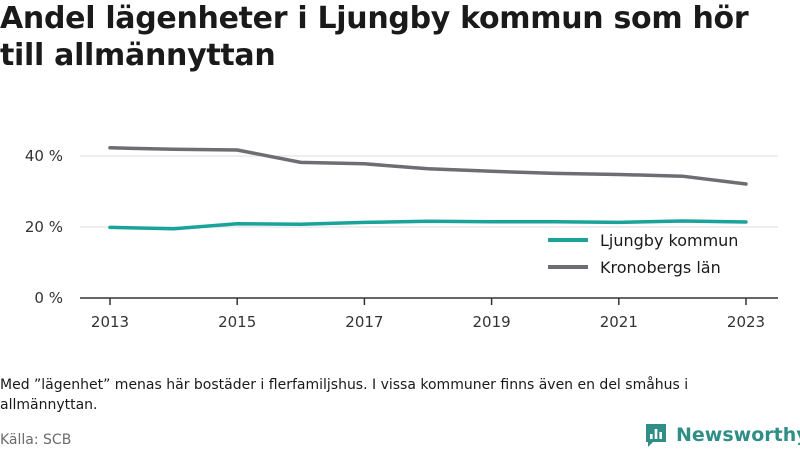 This screenshot has width=800, height=450. Describe the element at coordinates (738, 435) in the screenshot. I see `brand-name: Newsworthy` at that location.